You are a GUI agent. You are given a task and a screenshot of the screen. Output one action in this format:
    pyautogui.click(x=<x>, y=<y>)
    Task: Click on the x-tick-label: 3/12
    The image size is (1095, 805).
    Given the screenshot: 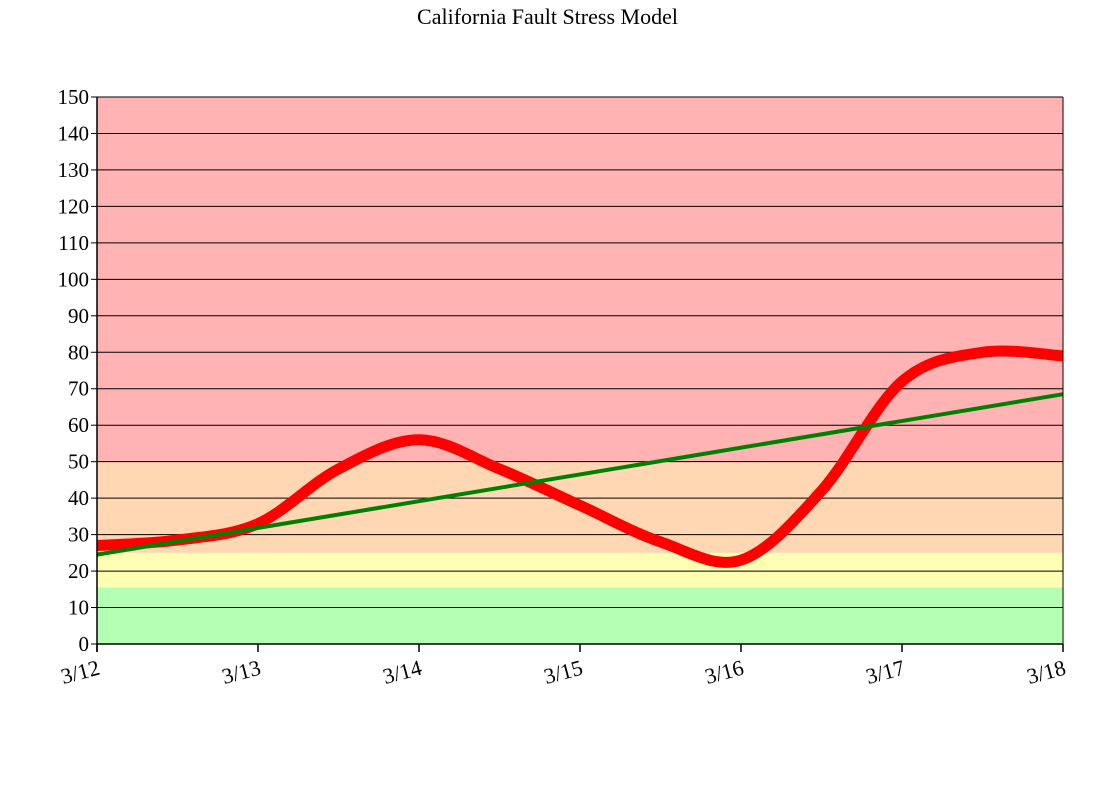 What is the action you would take?
    pyautogui.click(x=80, y=672)
    